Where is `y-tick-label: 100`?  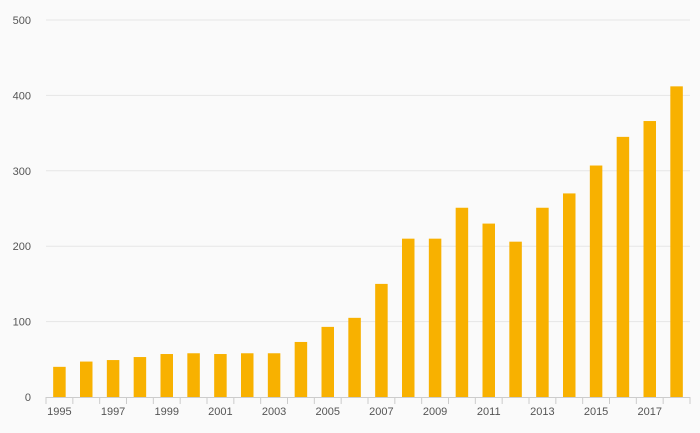
y-tick-label: 100 is located at coordinates (22, 323).